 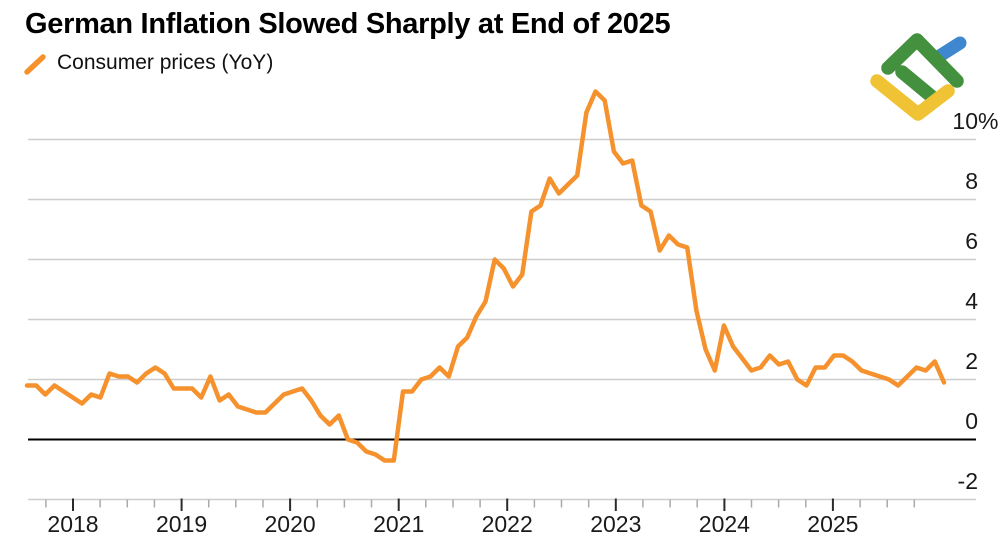 I want to click on legend-slash-icon, so click(x=35, y=64).